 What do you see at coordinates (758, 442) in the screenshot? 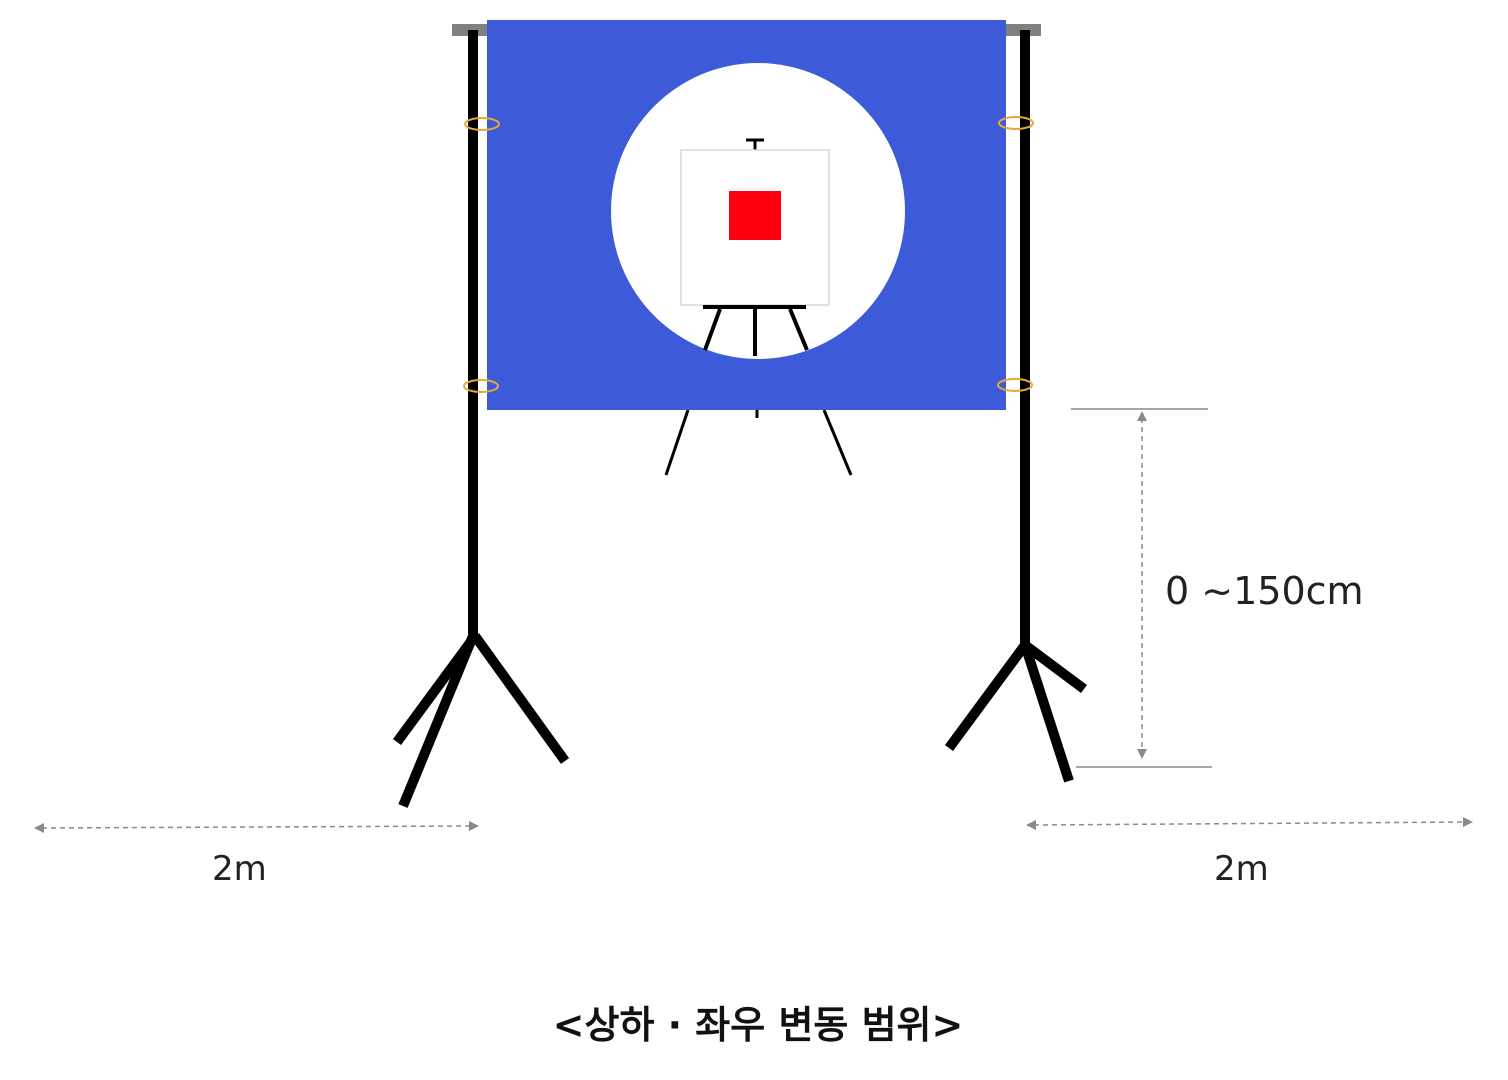
I see `easel-lower-legs` at bounding box center [758, 442].